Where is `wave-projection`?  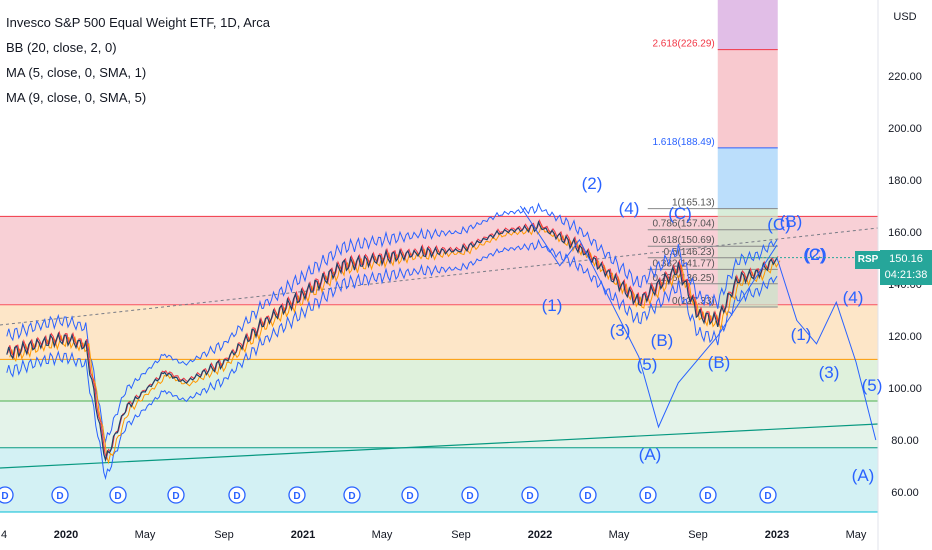 wave-projection is located at coordinates (826, 349).